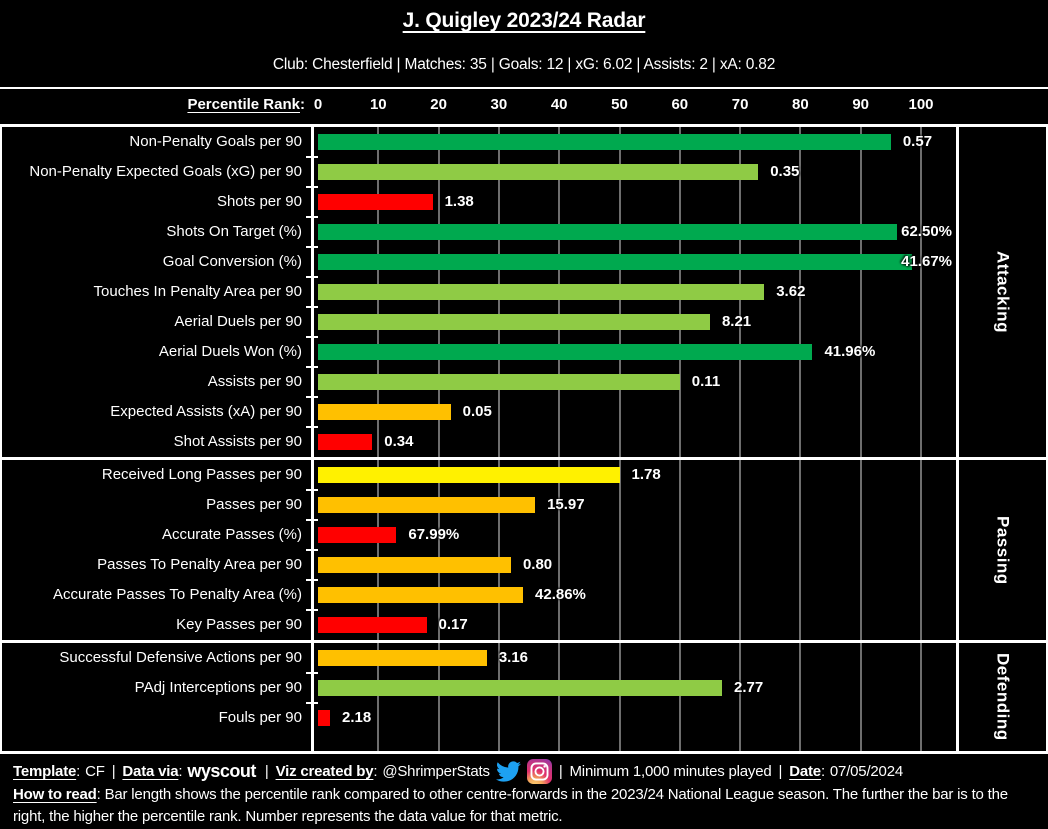 Image resolution: width=1048 pixels, height=829 pixels. I want to click on metric-label: Accurate Passes (%), so click(231, 534).